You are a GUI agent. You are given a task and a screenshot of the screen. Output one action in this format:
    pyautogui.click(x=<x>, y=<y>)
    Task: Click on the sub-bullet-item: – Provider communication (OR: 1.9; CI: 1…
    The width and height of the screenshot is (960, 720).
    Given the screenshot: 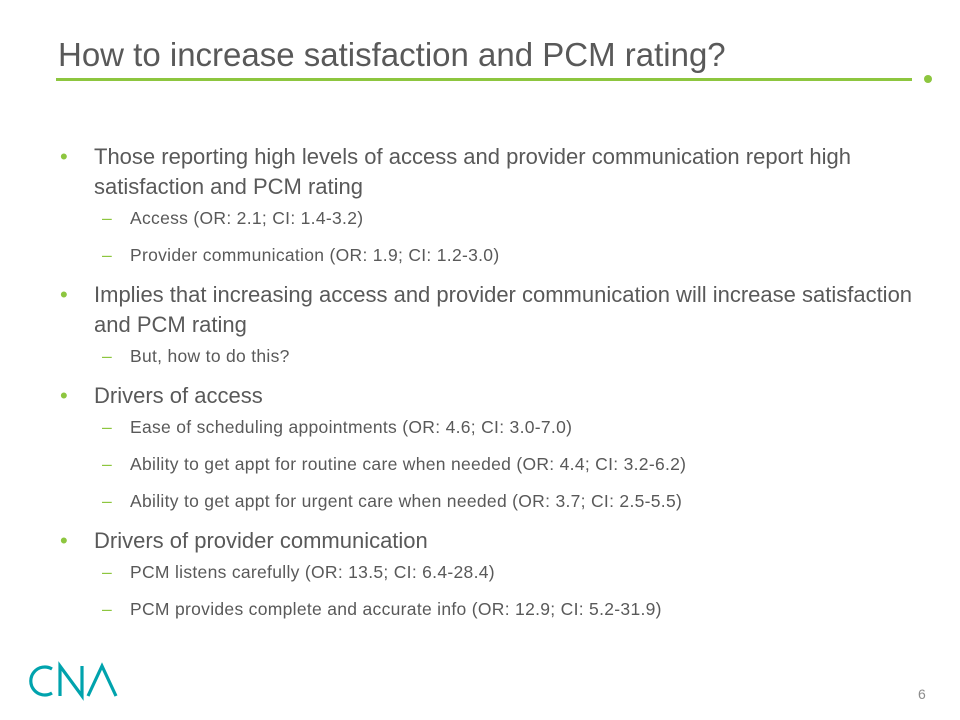 What is the action you would take?
    pyautogui.click(x=488, y=255)
    